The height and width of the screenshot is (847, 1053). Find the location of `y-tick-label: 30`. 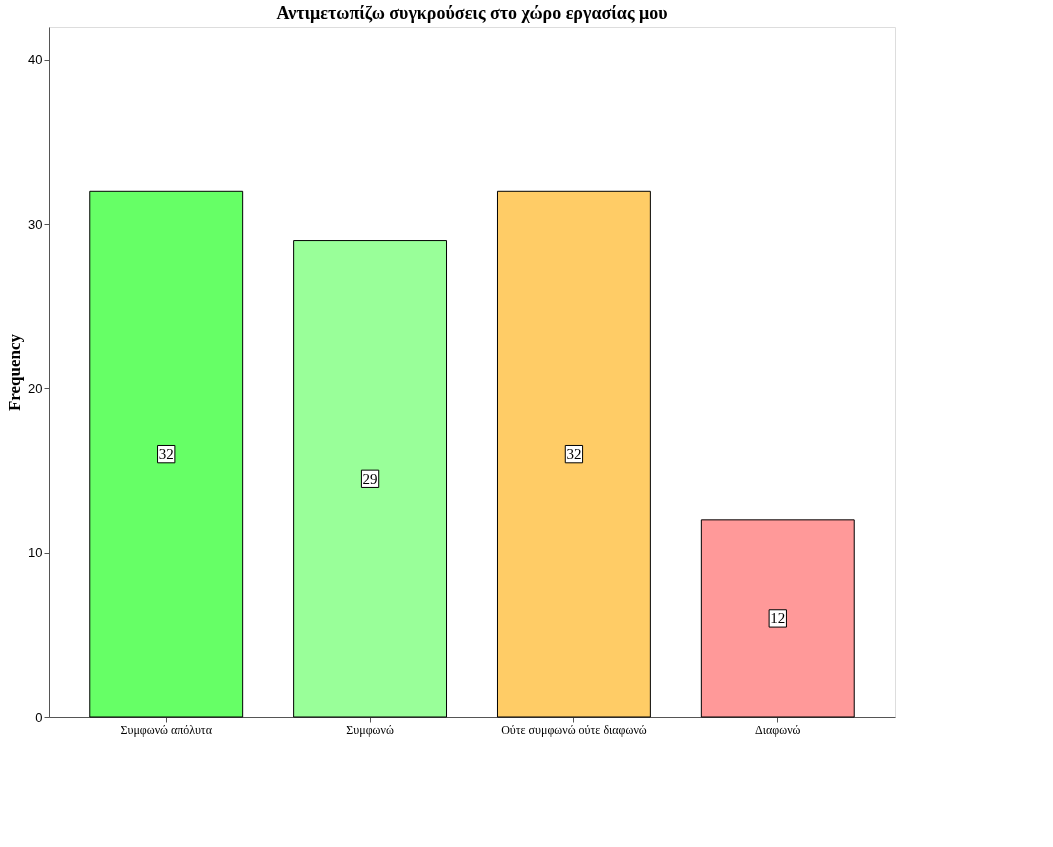

y-tick-label: 30 is located at coordinates (35, 224).